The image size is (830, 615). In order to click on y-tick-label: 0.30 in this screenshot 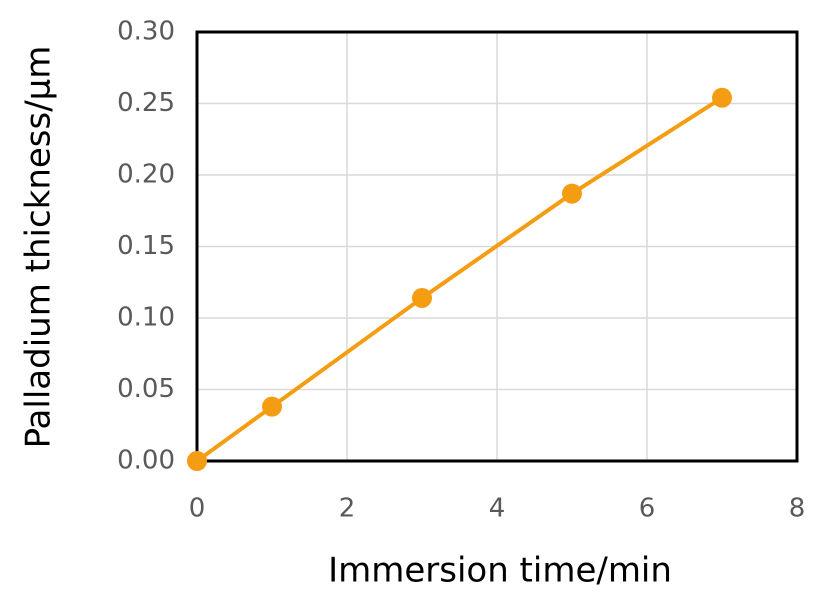, I will do `click(146, 32)`.